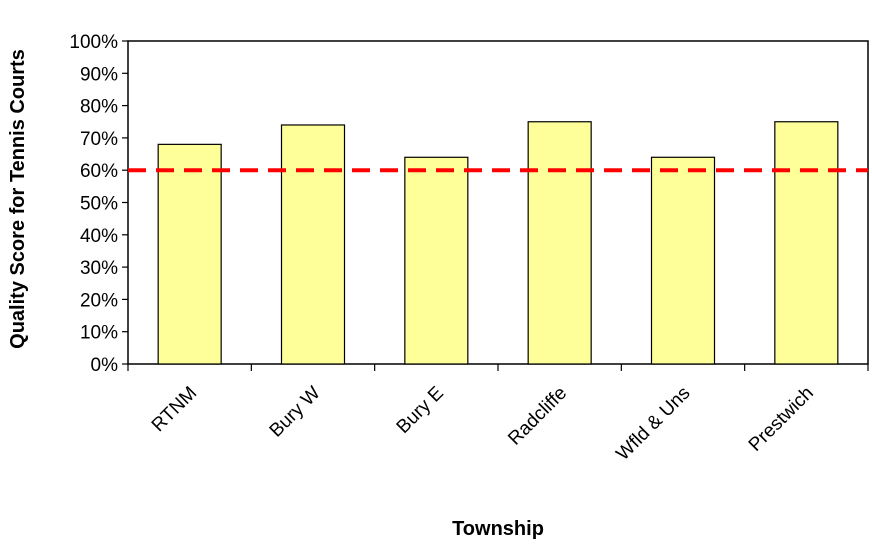 This screenshot has height=548, width=872. I want to click on y-axis-ticks: 0% 10% 20% 30% 40% 50% 60% 70% 80% 90% 100%, so click(98, 204).